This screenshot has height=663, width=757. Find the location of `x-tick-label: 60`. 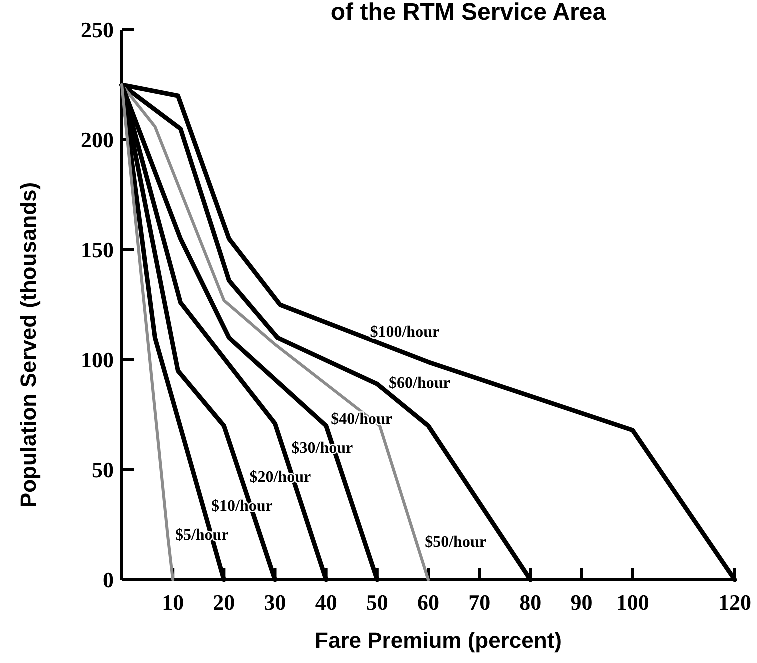

x-tick-label: 60 is located at coordinates (429, 602).